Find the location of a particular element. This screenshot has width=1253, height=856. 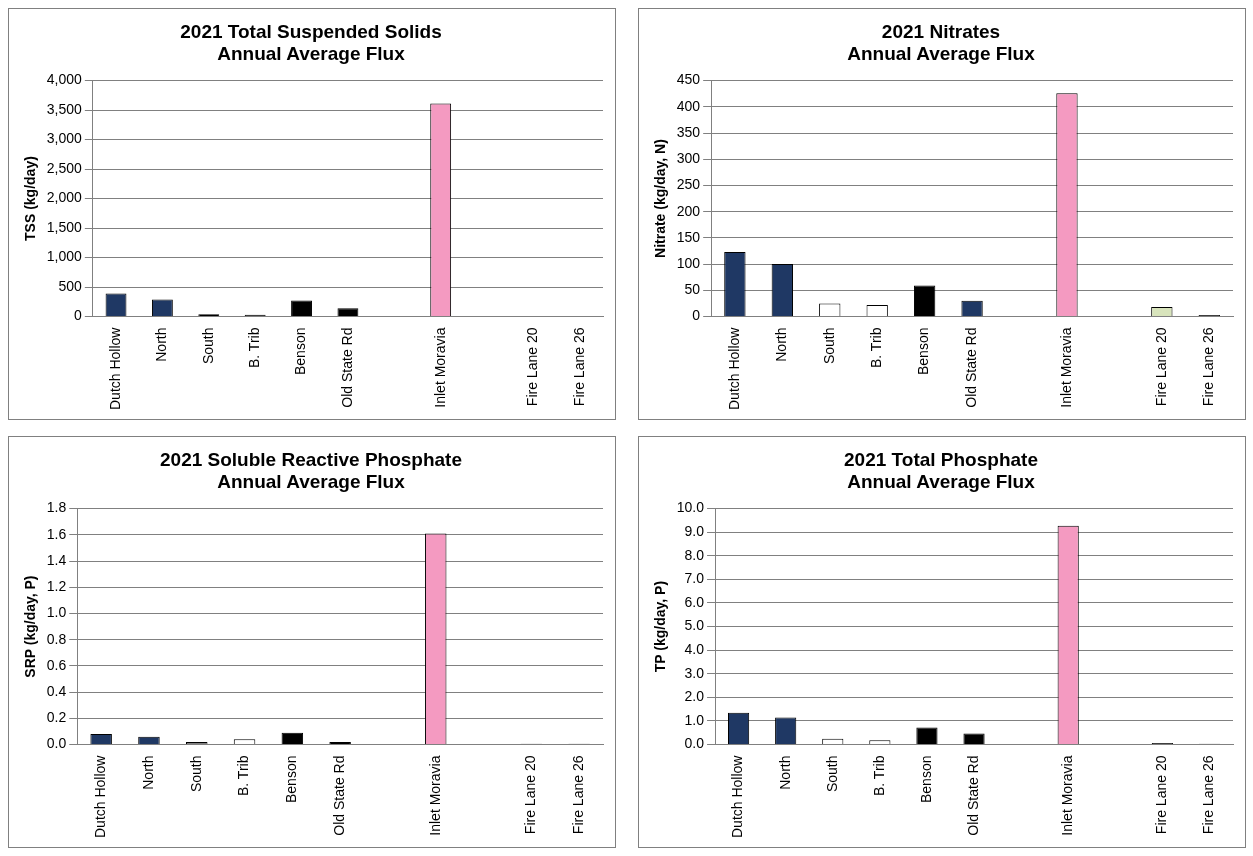

y-tick-label: 350 is located at coordinates (688, 131).